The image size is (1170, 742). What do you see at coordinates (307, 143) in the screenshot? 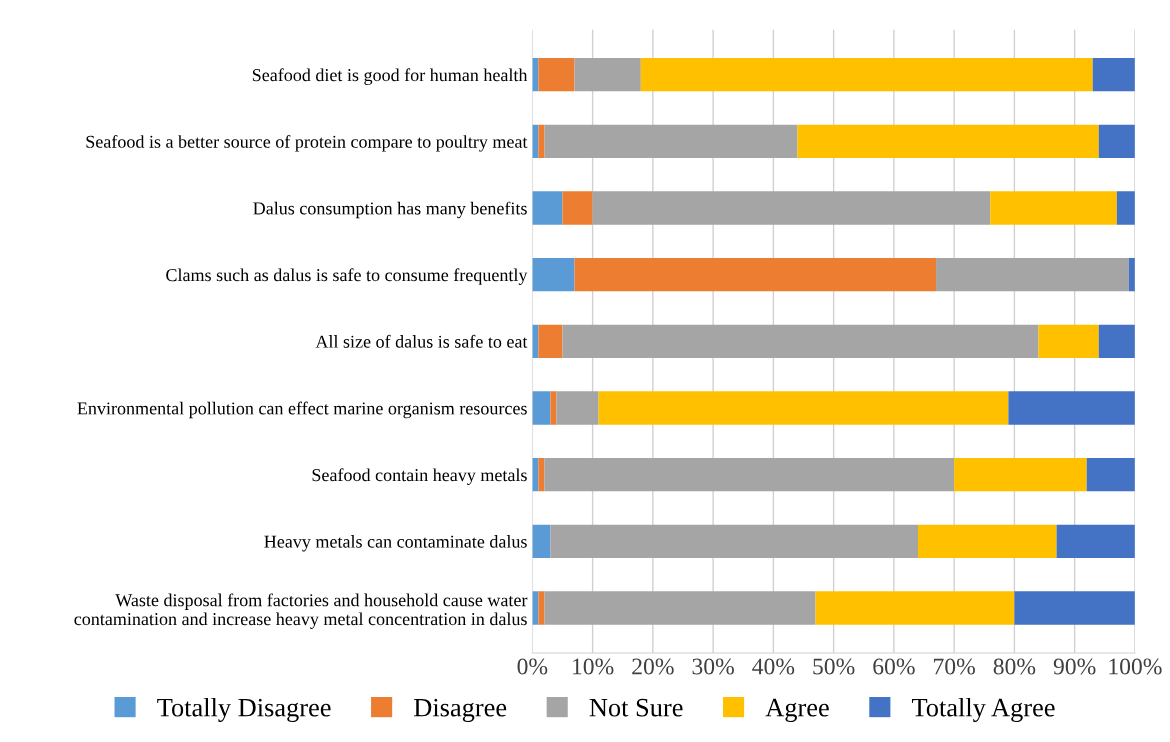
I see `y-tick-label: Seafood is a better source of protein compare to poultry meat` at bounding box center [307, 143].